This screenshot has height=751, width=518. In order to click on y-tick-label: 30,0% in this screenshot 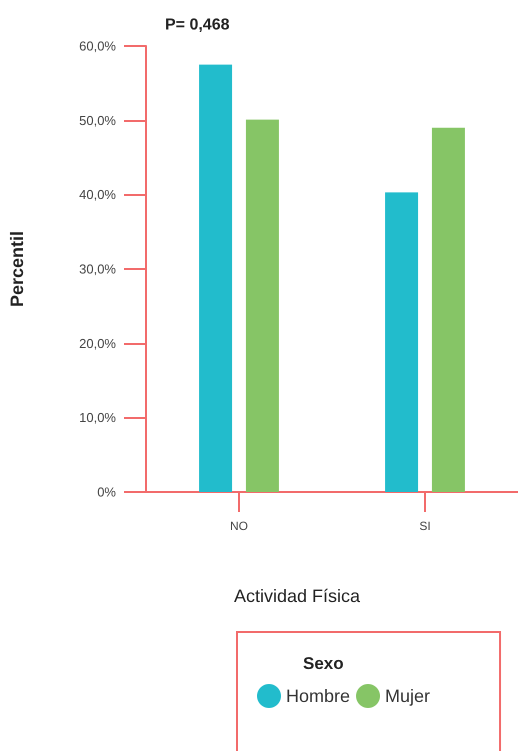, I will do `click(97, 269)`.